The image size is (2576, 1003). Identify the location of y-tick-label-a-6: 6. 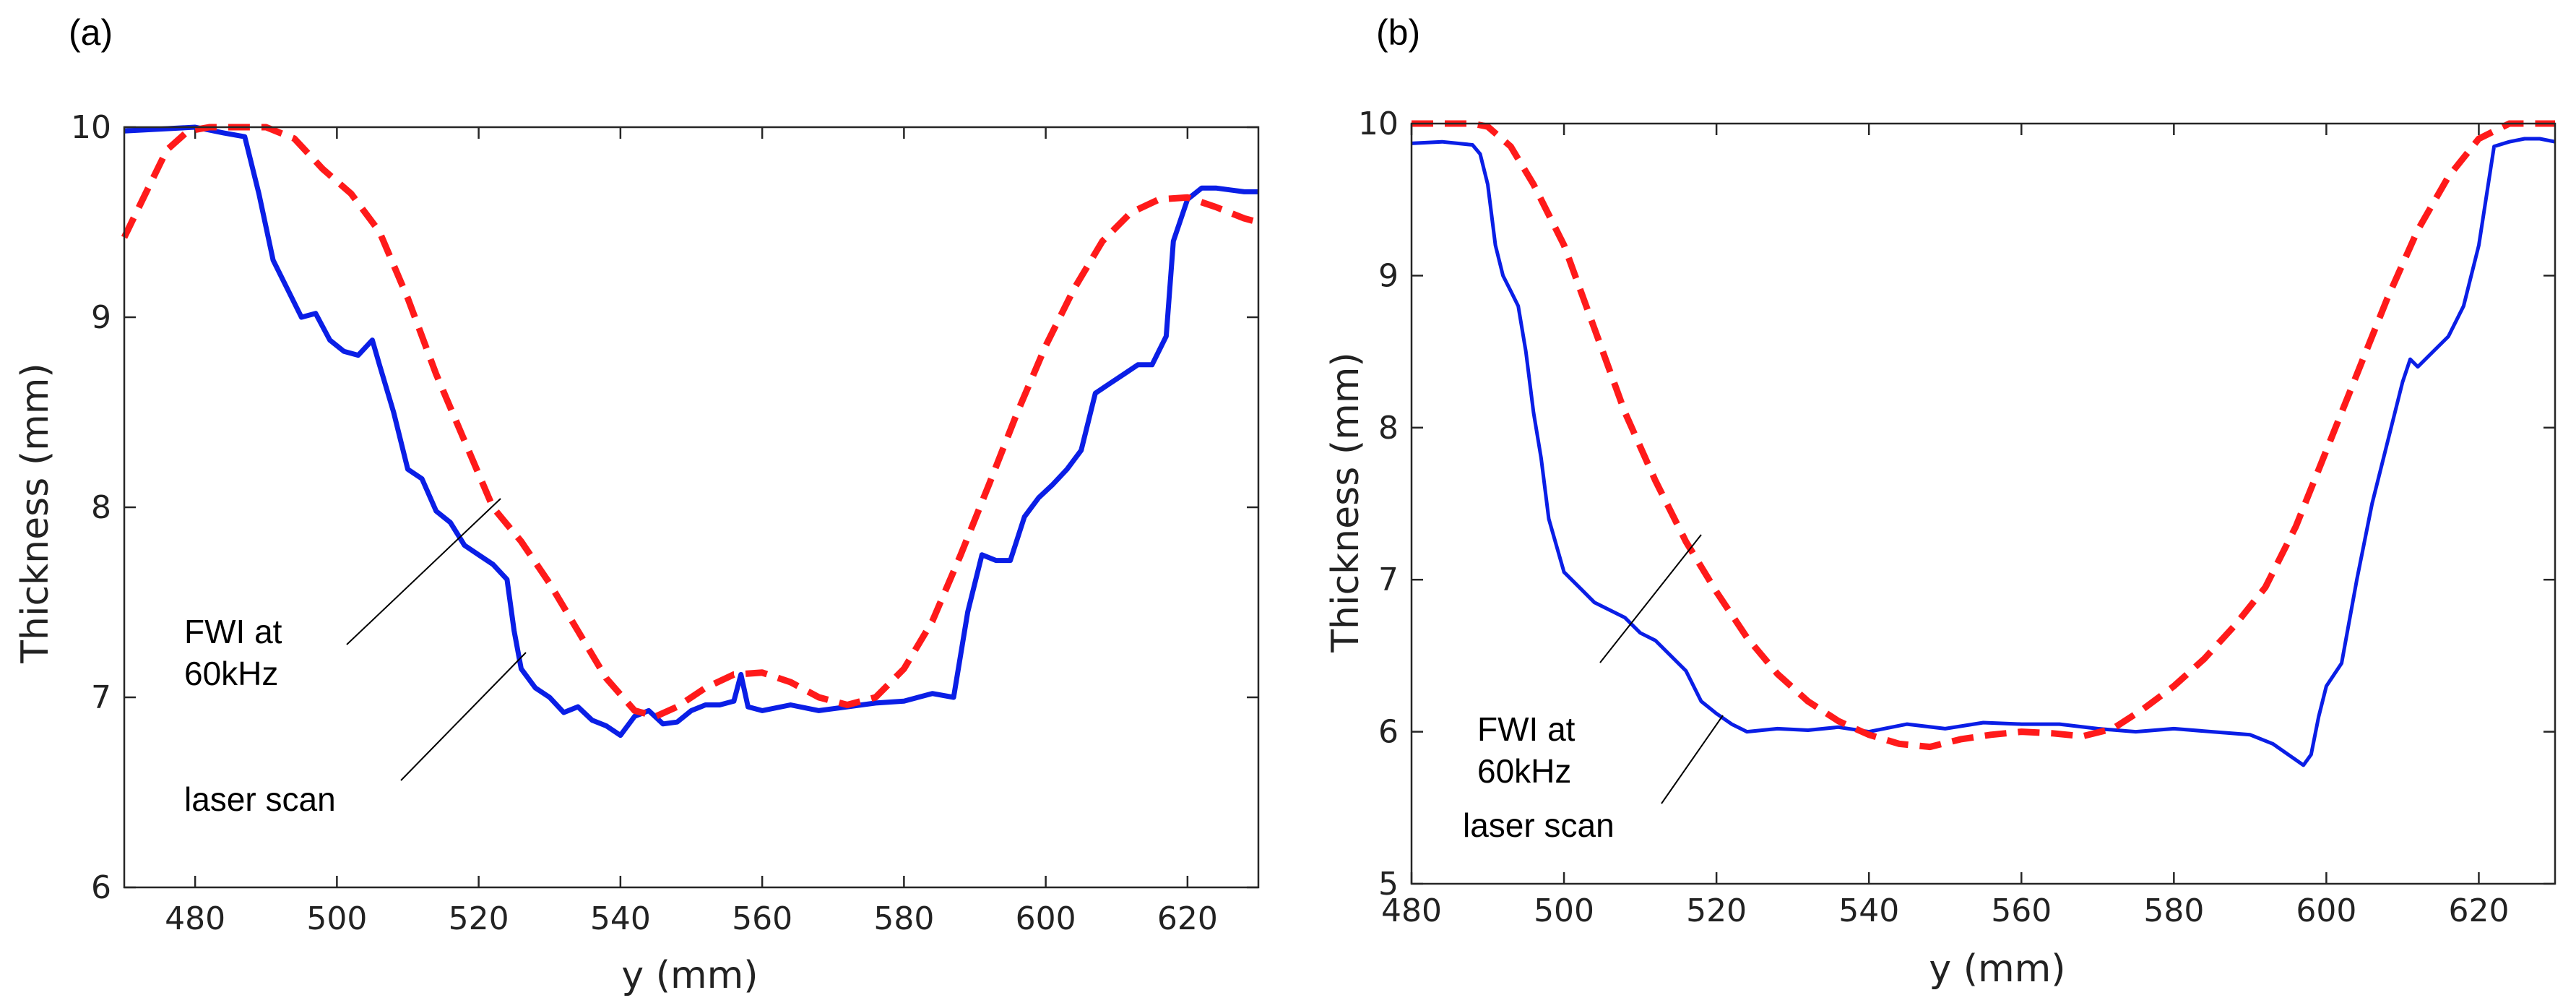
(101, 887).